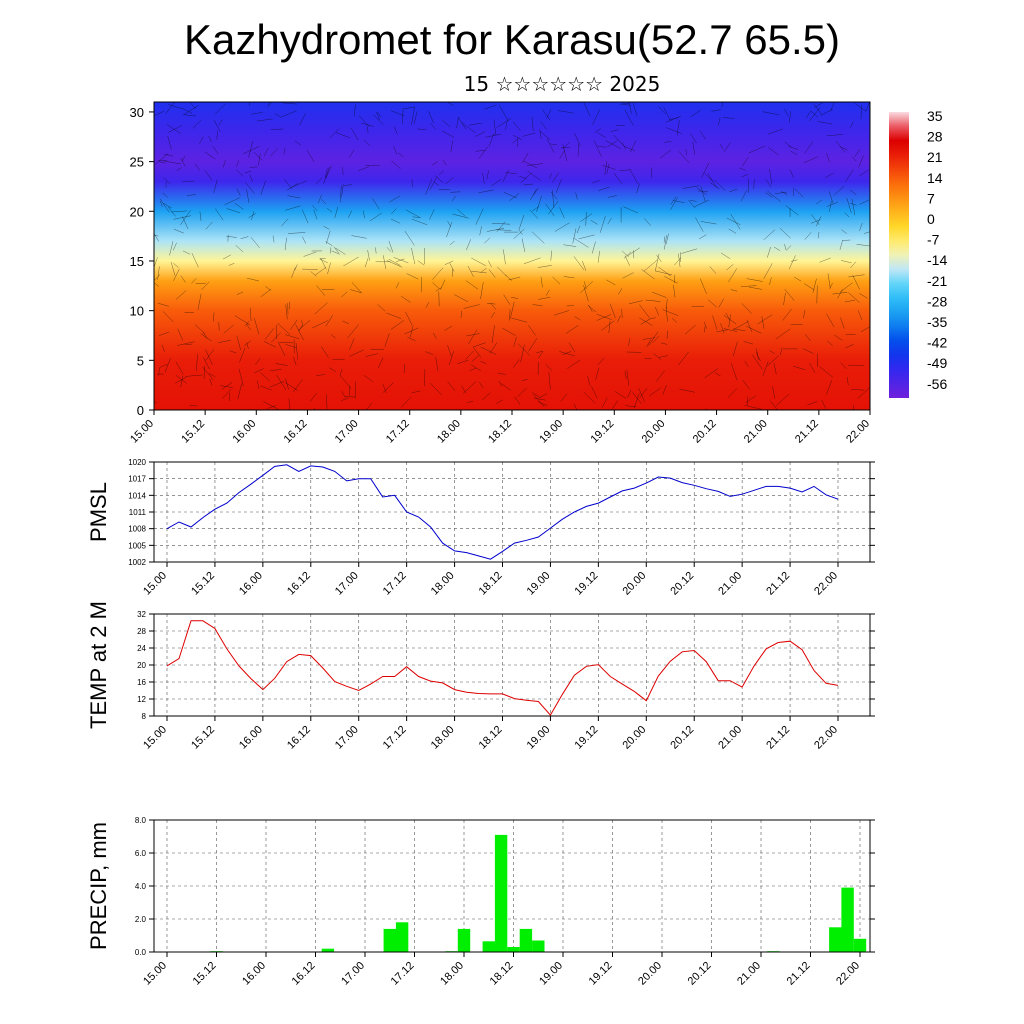 This screenshot has width=1024, height=1024. Describe the element at coordinates (328, 950) in the screenshot. I see `precip-bar` at that location.